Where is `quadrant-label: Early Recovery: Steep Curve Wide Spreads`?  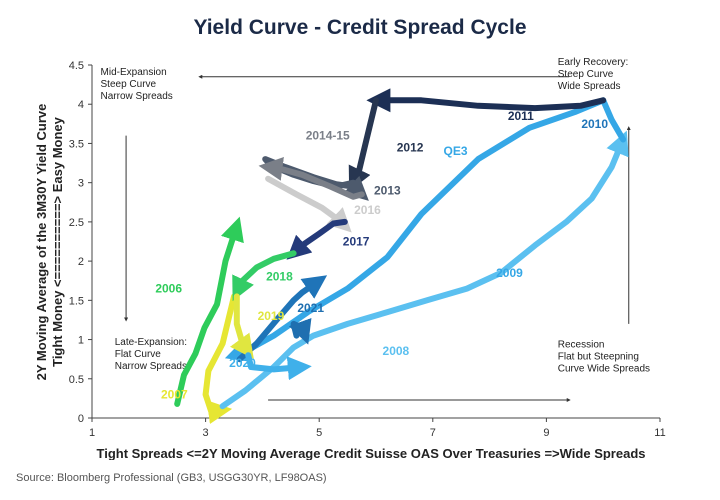 quadrant-label: Early Recovery: Steep Curve Wide Spreads is located at coordinates (593, 74).